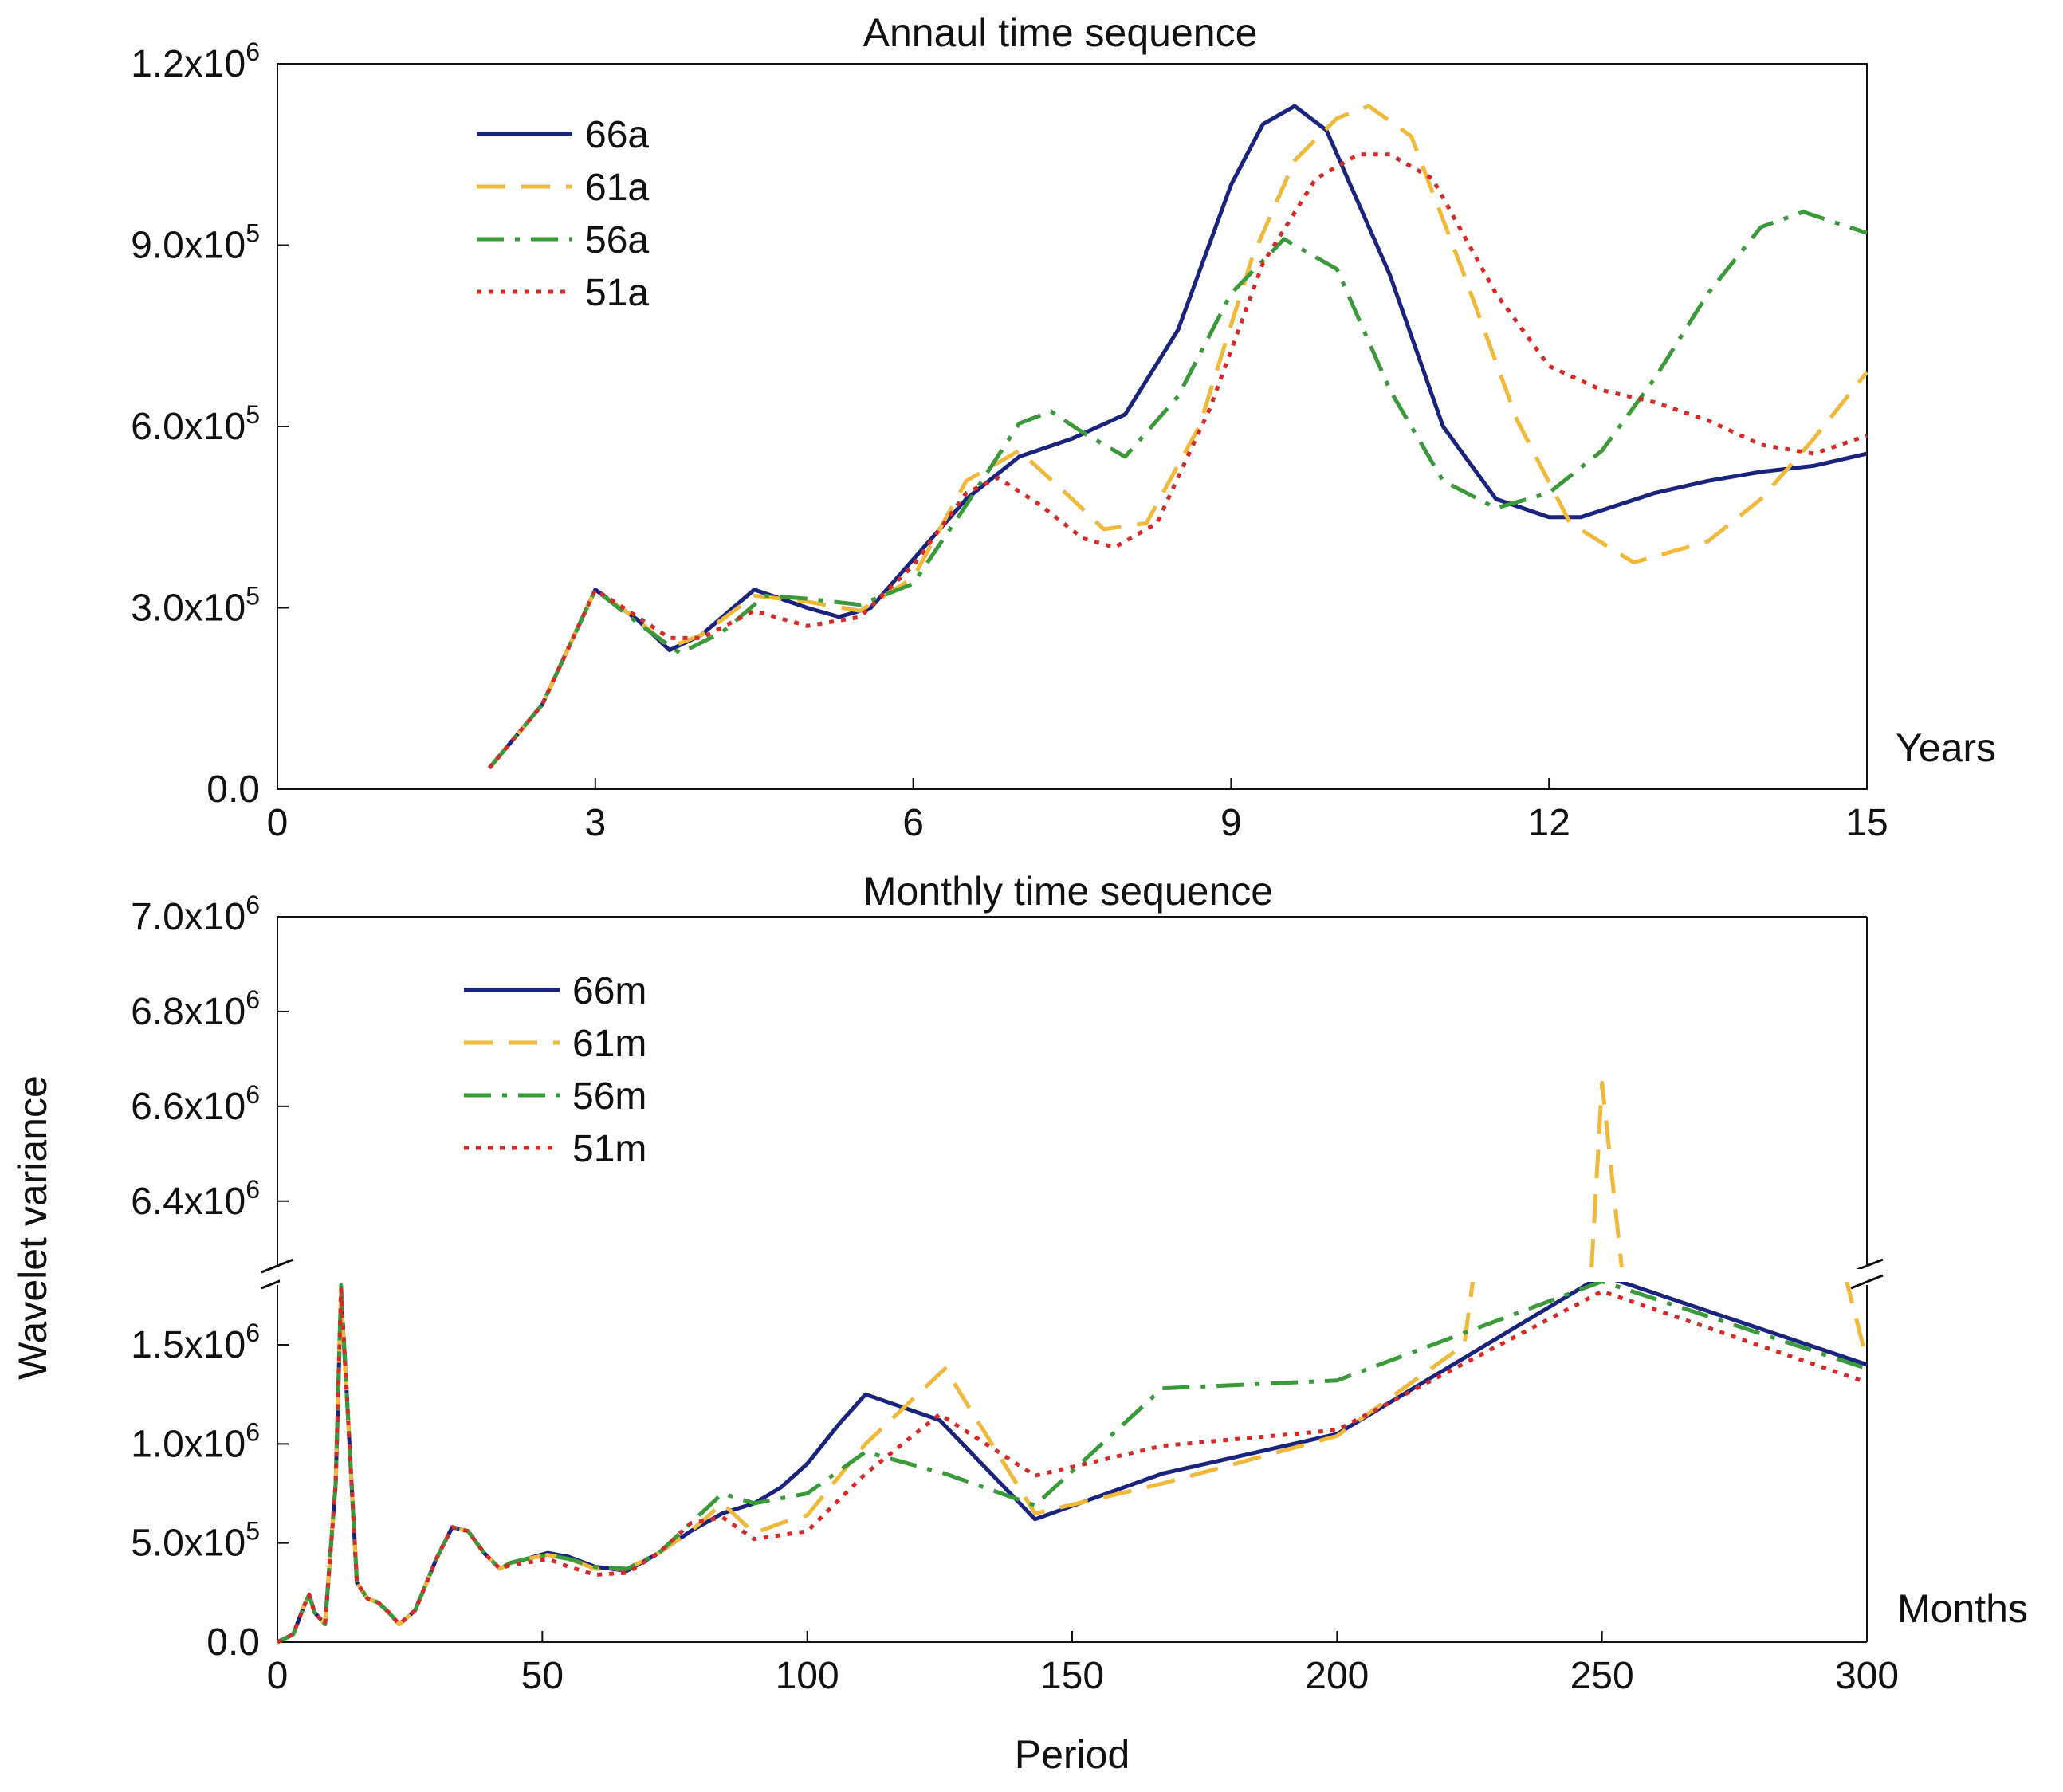 The width and height of the screenshot is (2063, 1792). I want to click on annual-x-tick-label: 3, so click(595, 823).